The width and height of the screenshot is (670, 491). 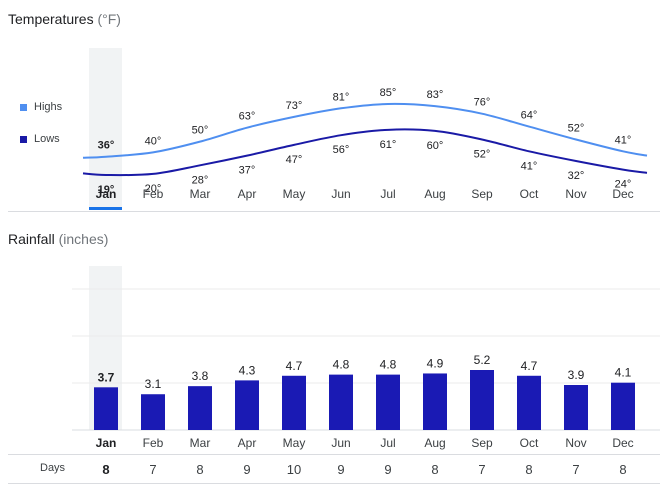 I want to click on temp-month-sep: Sep, so click(x=482, y=194).